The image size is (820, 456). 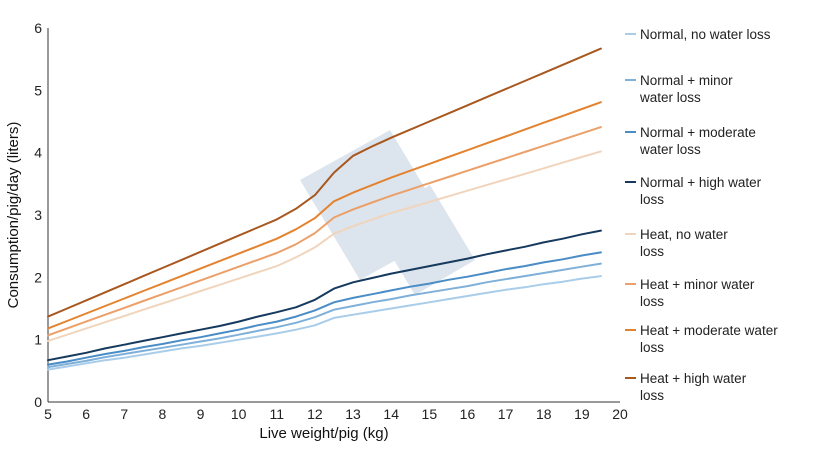 What do you see at coordinates (239, 414) in the screenshot?
I see `x-tick-label: 10` at bounding box center [239, 414].